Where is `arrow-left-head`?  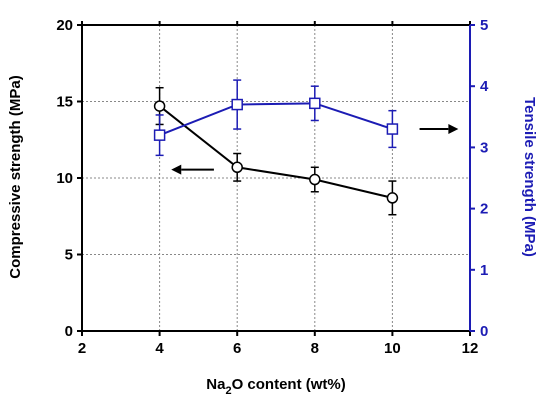 arrow-left-head is located at coordinates (176, 169).